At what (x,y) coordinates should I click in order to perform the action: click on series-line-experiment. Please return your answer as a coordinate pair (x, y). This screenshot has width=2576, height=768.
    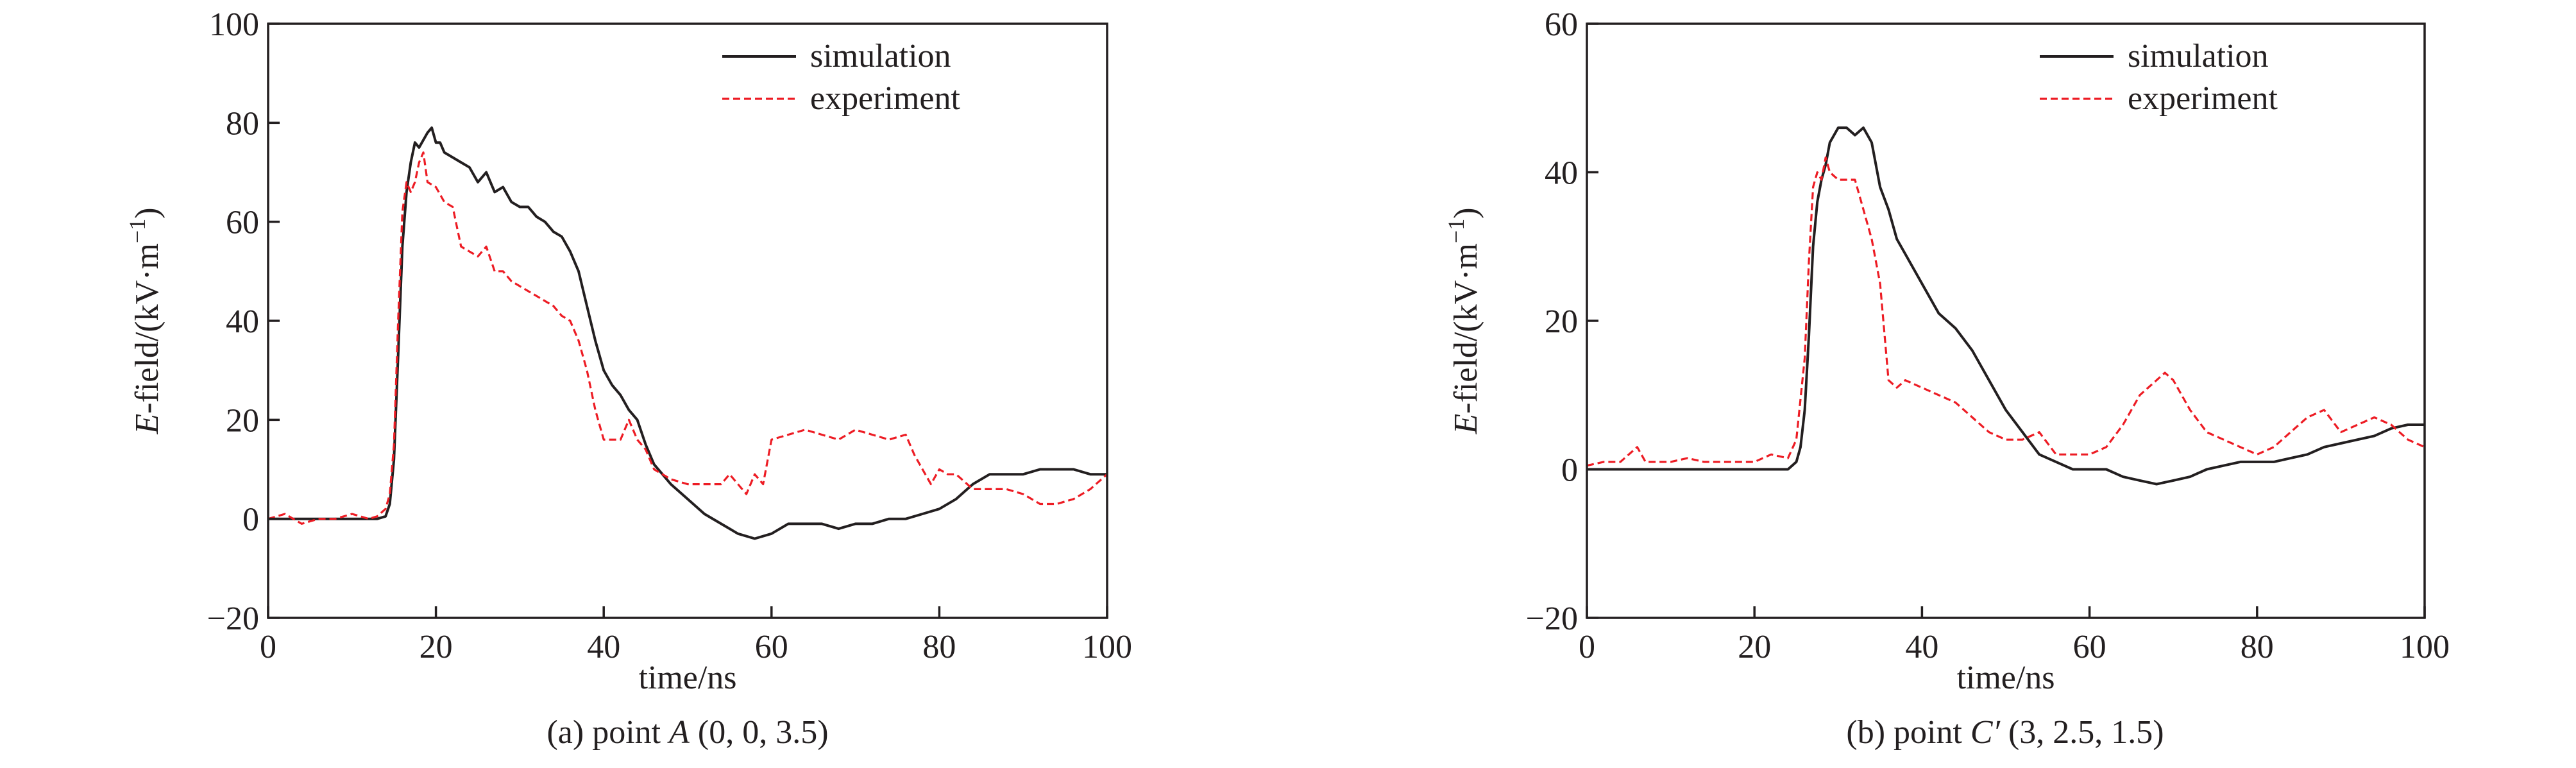
    Looking at the image, I should click on (2006, 311).